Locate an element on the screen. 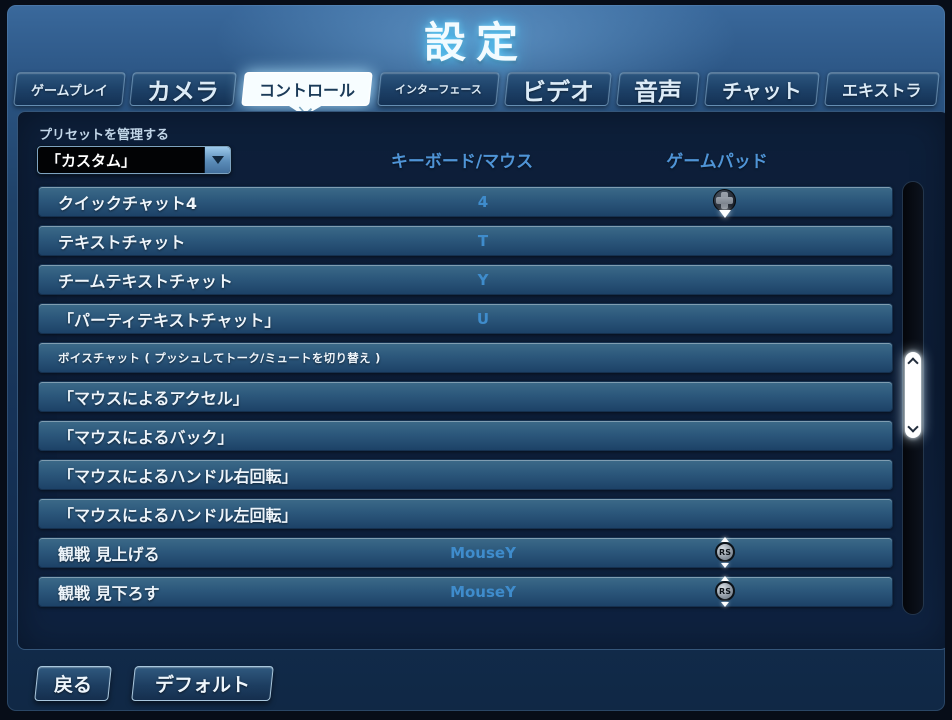 The height and width of the screenshot is (720, 952). binding-row: クイックチャット4 4 is located at coordinates (465, 202).